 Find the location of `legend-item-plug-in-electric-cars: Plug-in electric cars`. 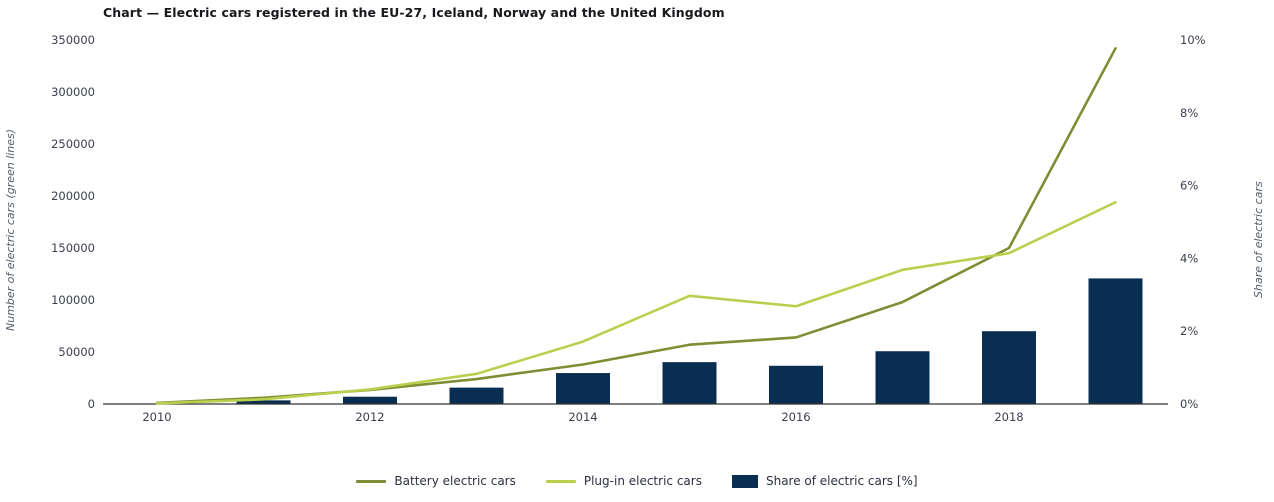

legend-item-plug-in-electric-cars: Plug-in electric cars is located at coordinates (623, 481).